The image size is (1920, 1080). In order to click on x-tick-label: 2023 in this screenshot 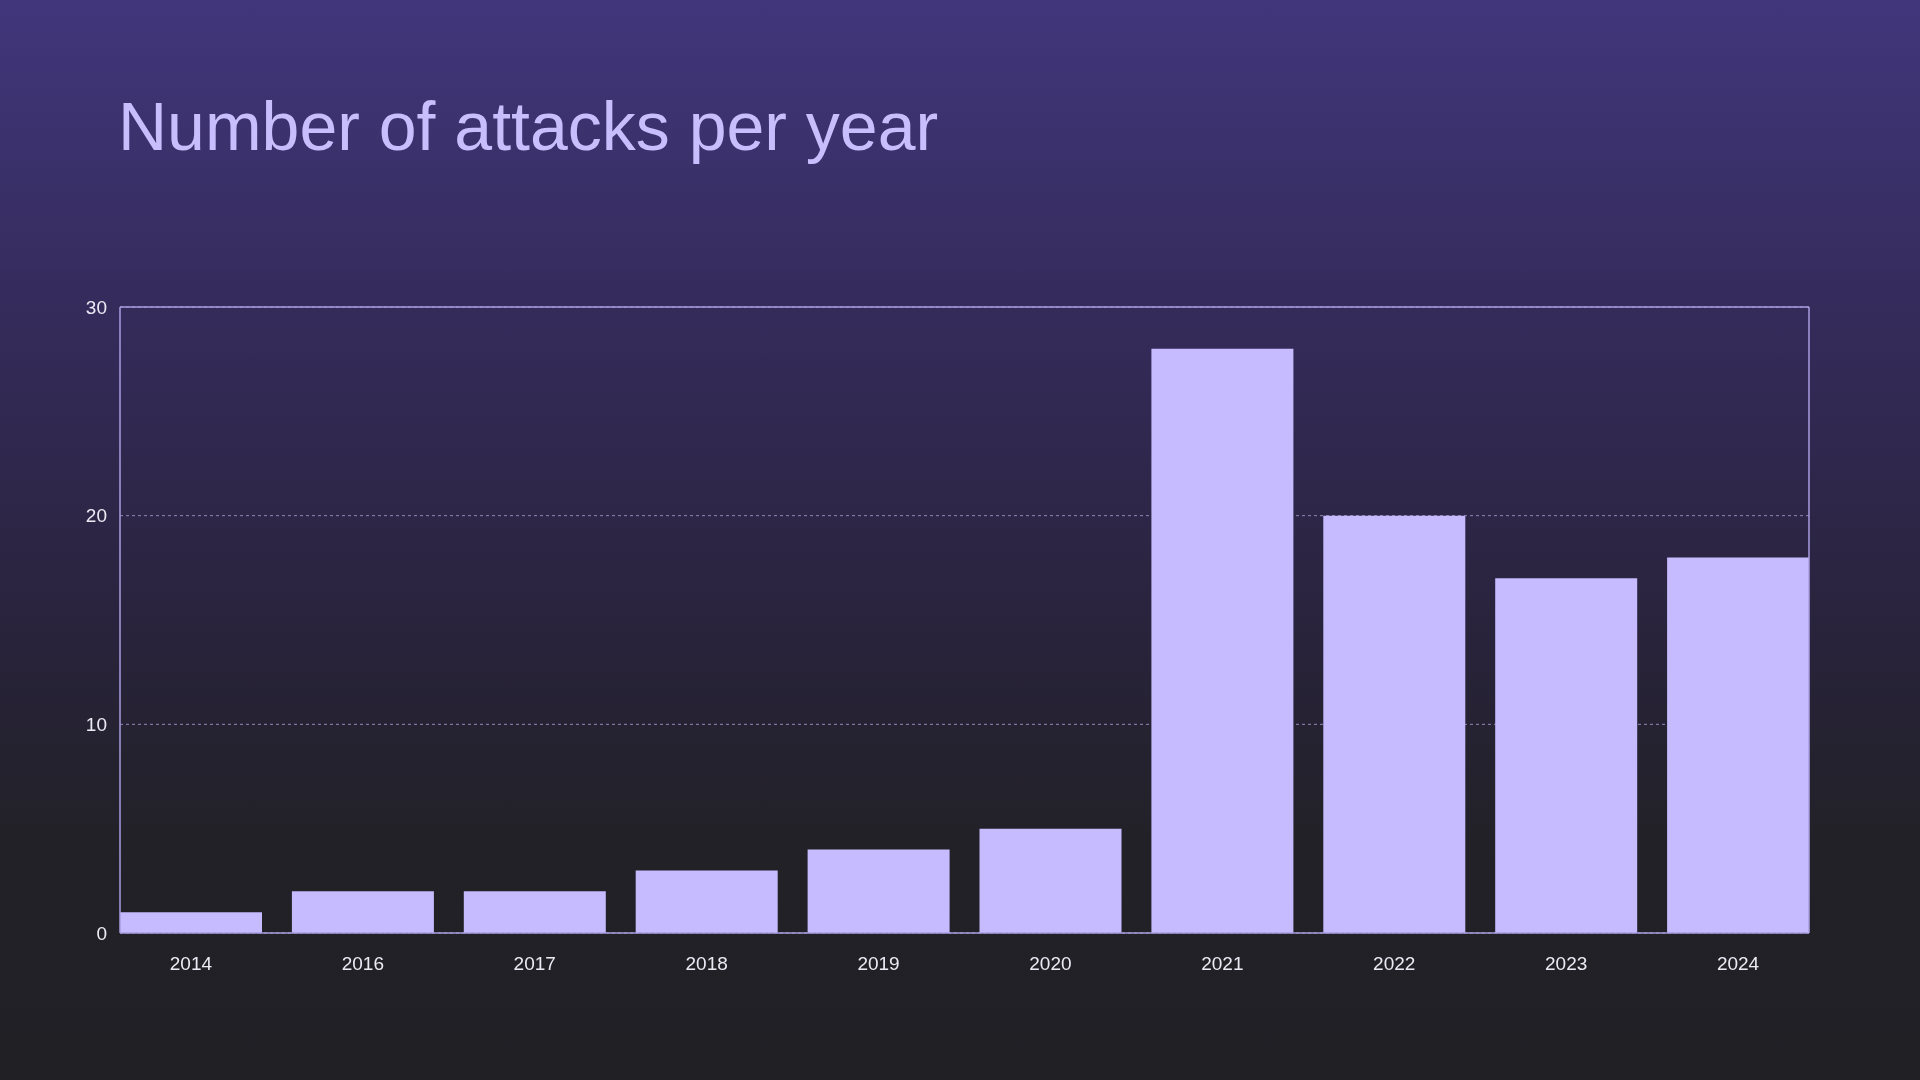, I will do `click(1566, 964)`.